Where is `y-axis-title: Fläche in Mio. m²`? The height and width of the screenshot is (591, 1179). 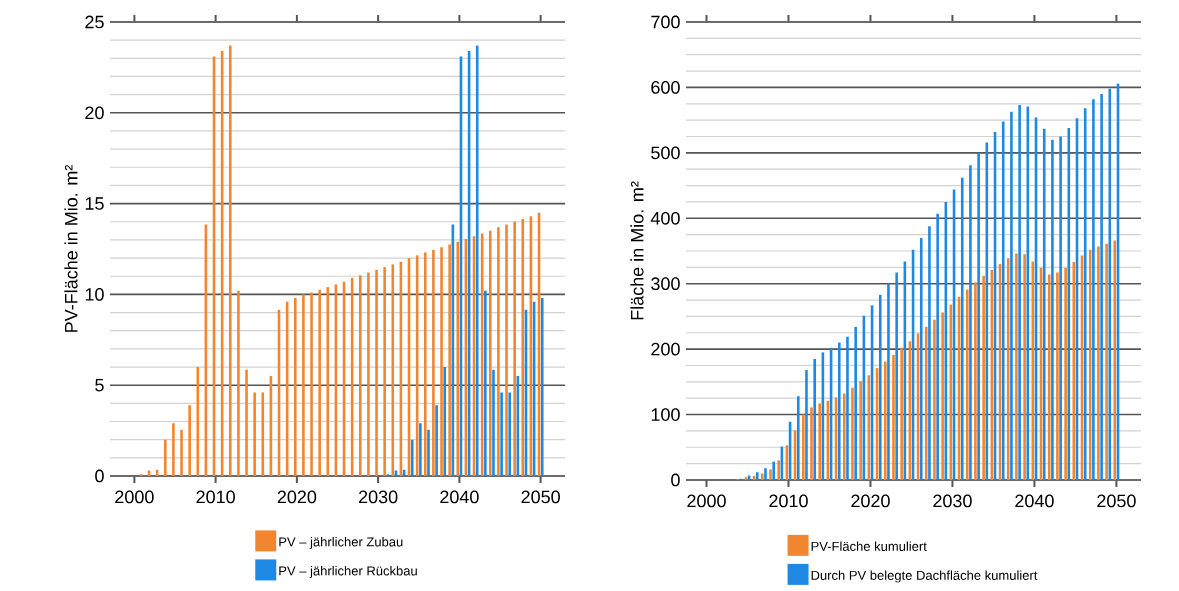 y-axis-title: Fläche in Mio. m² is located at coordinates (637, 250).